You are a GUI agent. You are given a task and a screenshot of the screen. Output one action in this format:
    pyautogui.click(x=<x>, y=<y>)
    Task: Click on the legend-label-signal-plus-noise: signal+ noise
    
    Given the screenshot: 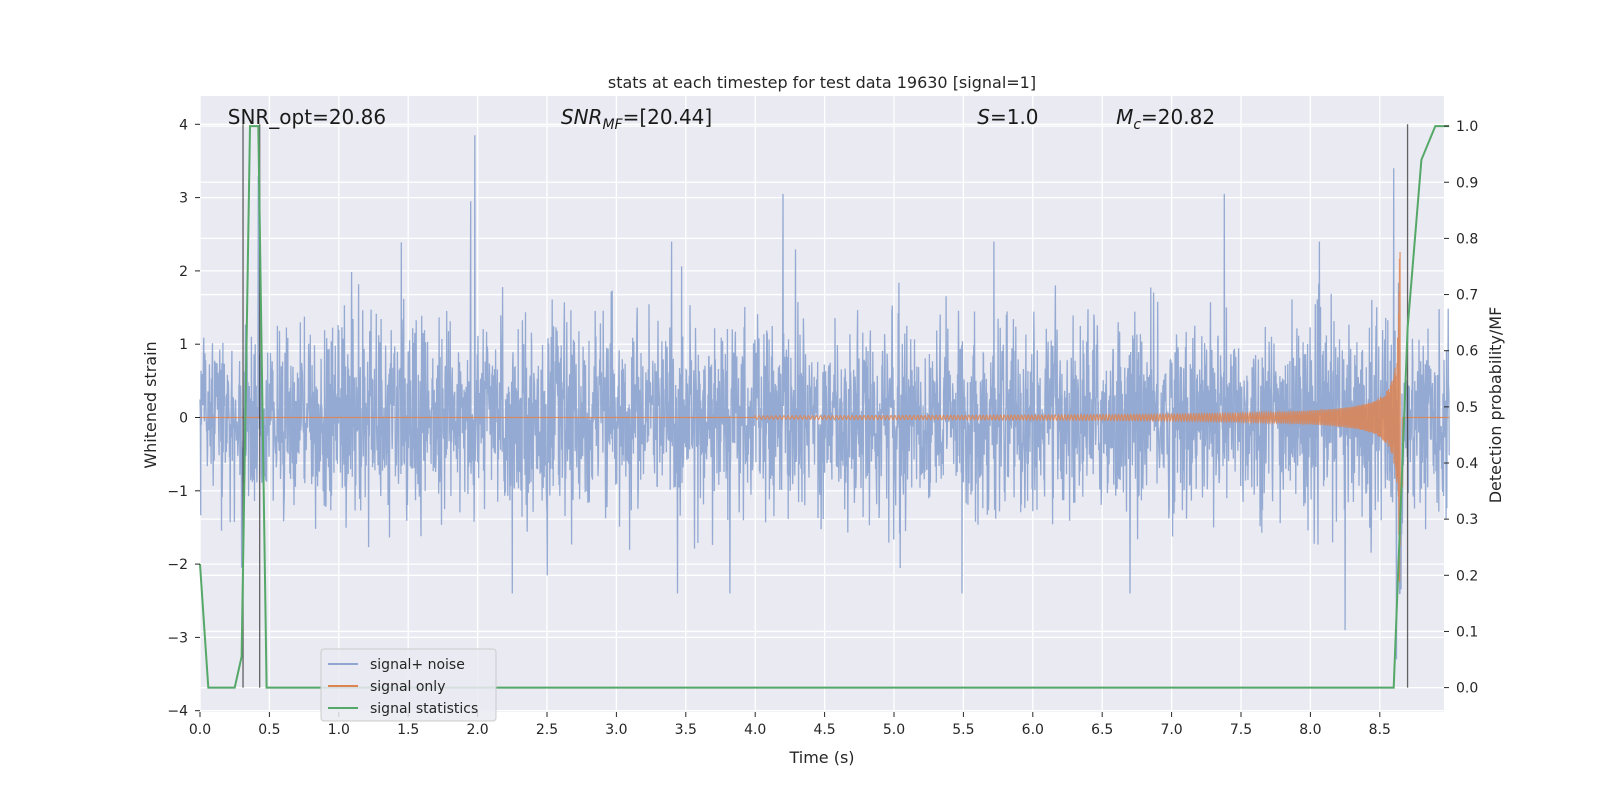 What is the action you would take?
    pyautogui.click(x=417, y=665)
    